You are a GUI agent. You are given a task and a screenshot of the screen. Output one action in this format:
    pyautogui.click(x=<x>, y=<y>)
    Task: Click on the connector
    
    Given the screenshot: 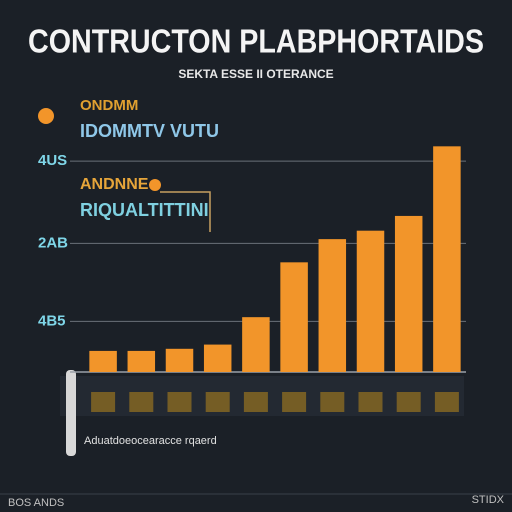 What is the action you would take?
    pyautogui.click(x=185, y=211)
    